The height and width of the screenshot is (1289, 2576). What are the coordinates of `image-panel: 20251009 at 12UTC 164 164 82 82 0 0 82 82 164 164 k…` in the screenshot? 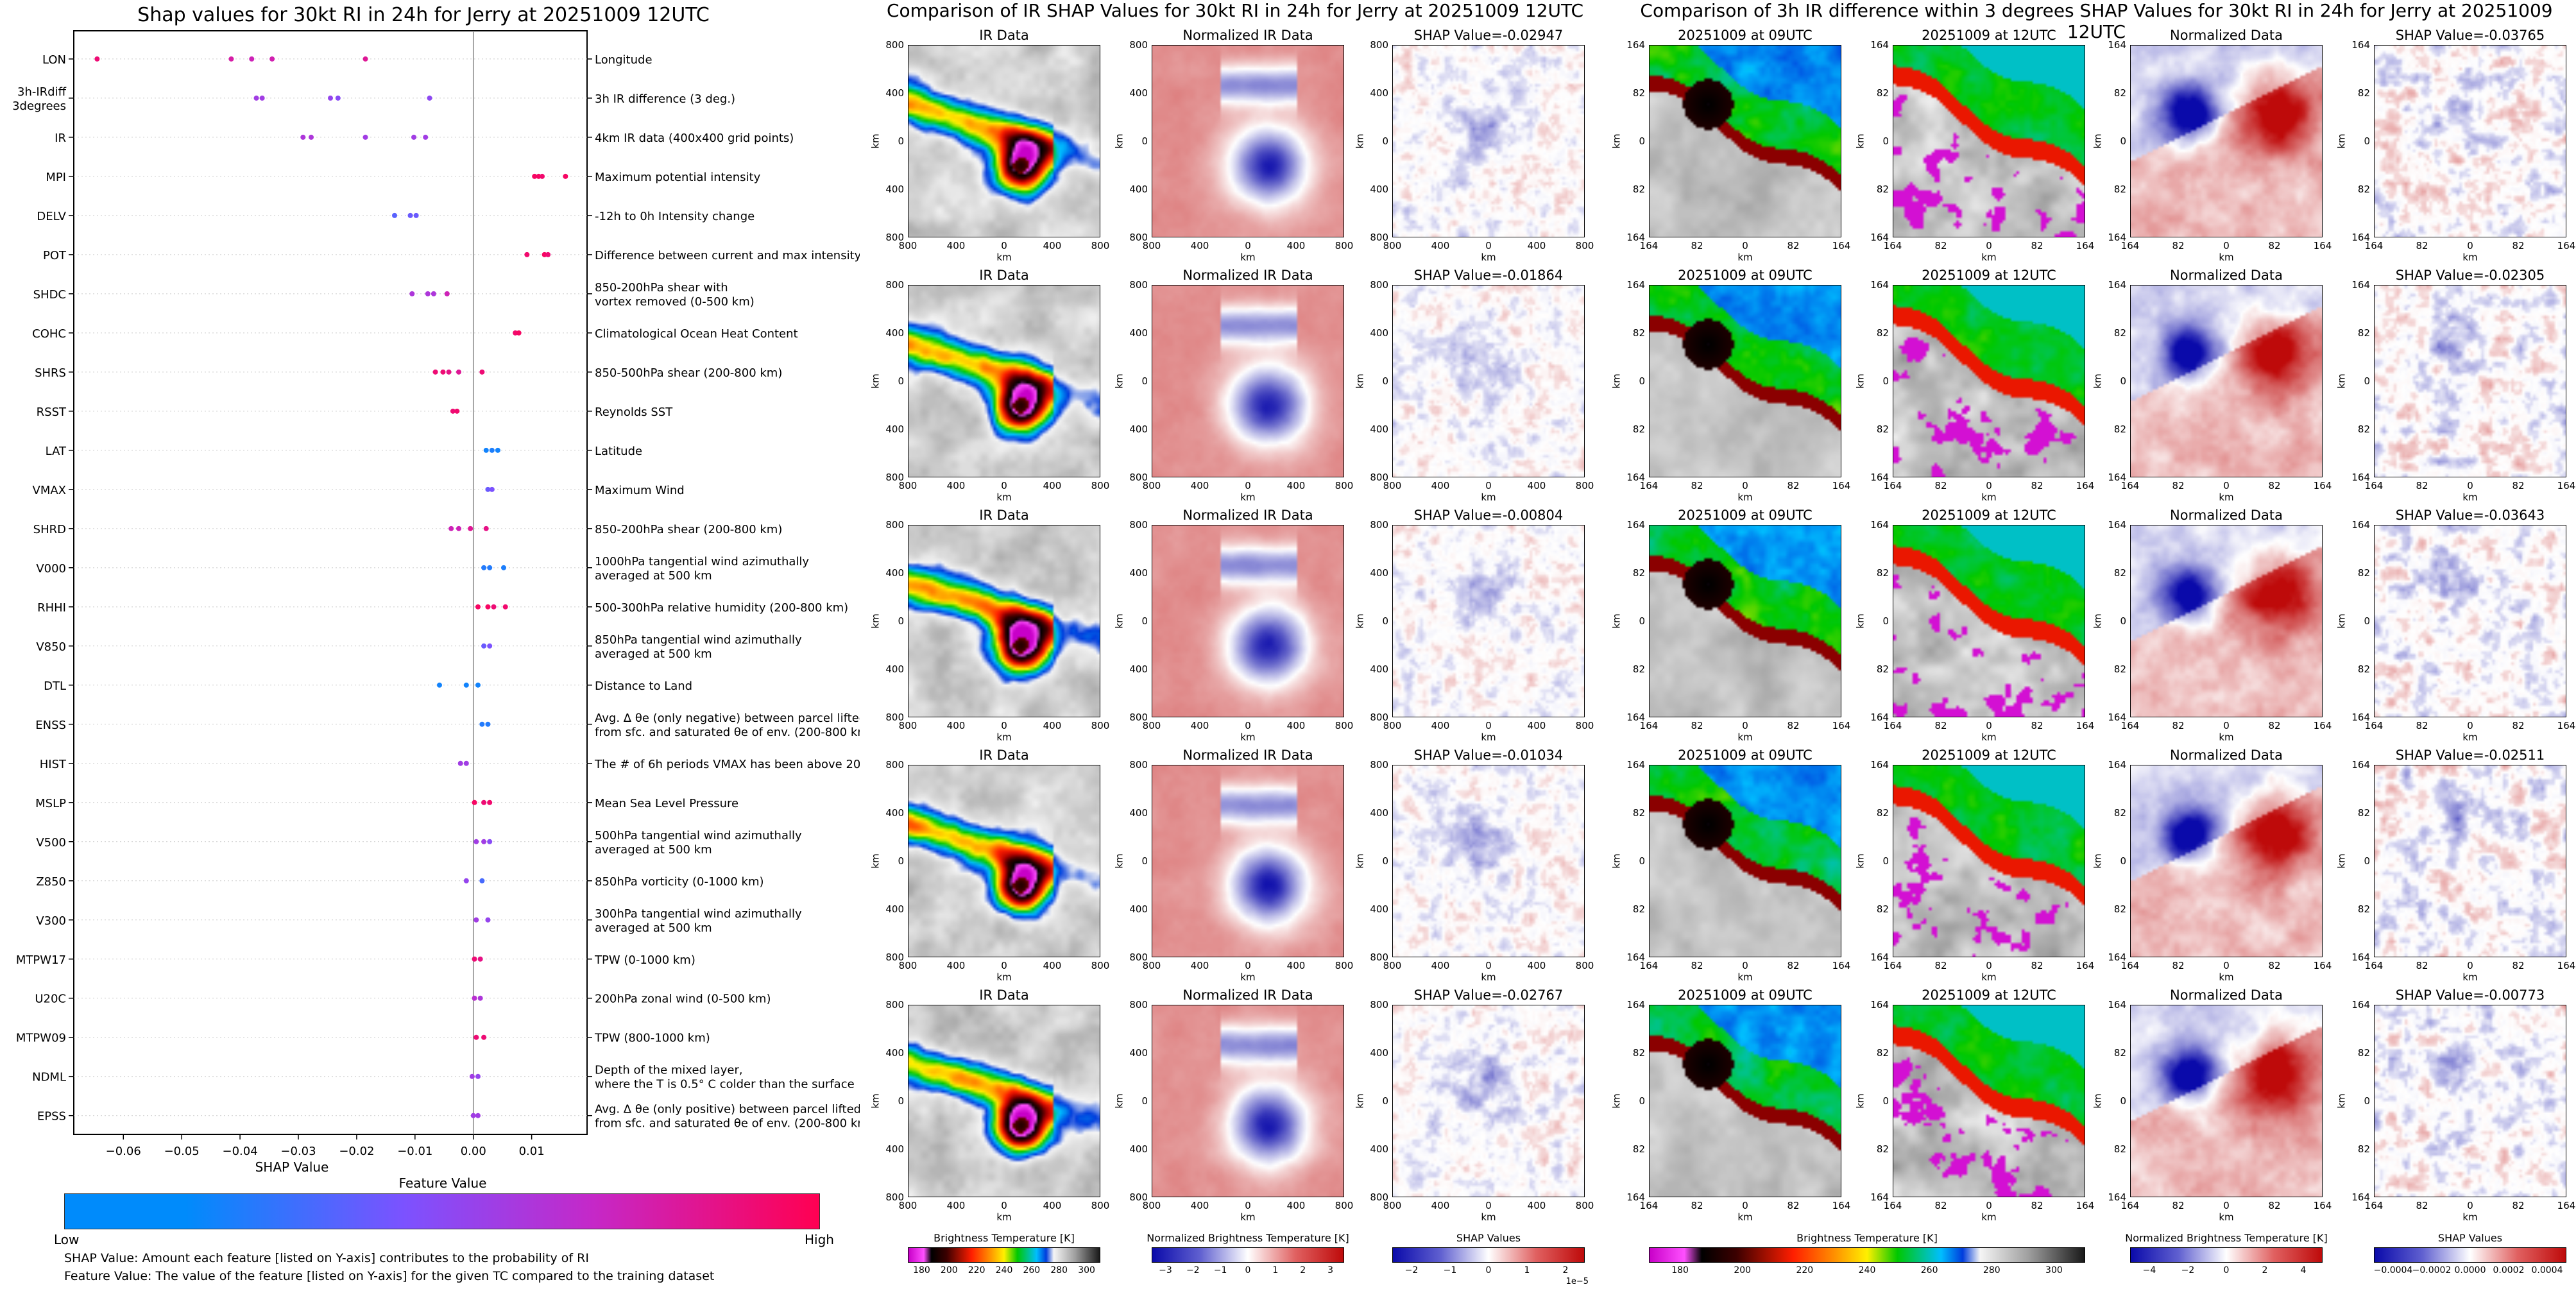 It's located at (1975, 386).